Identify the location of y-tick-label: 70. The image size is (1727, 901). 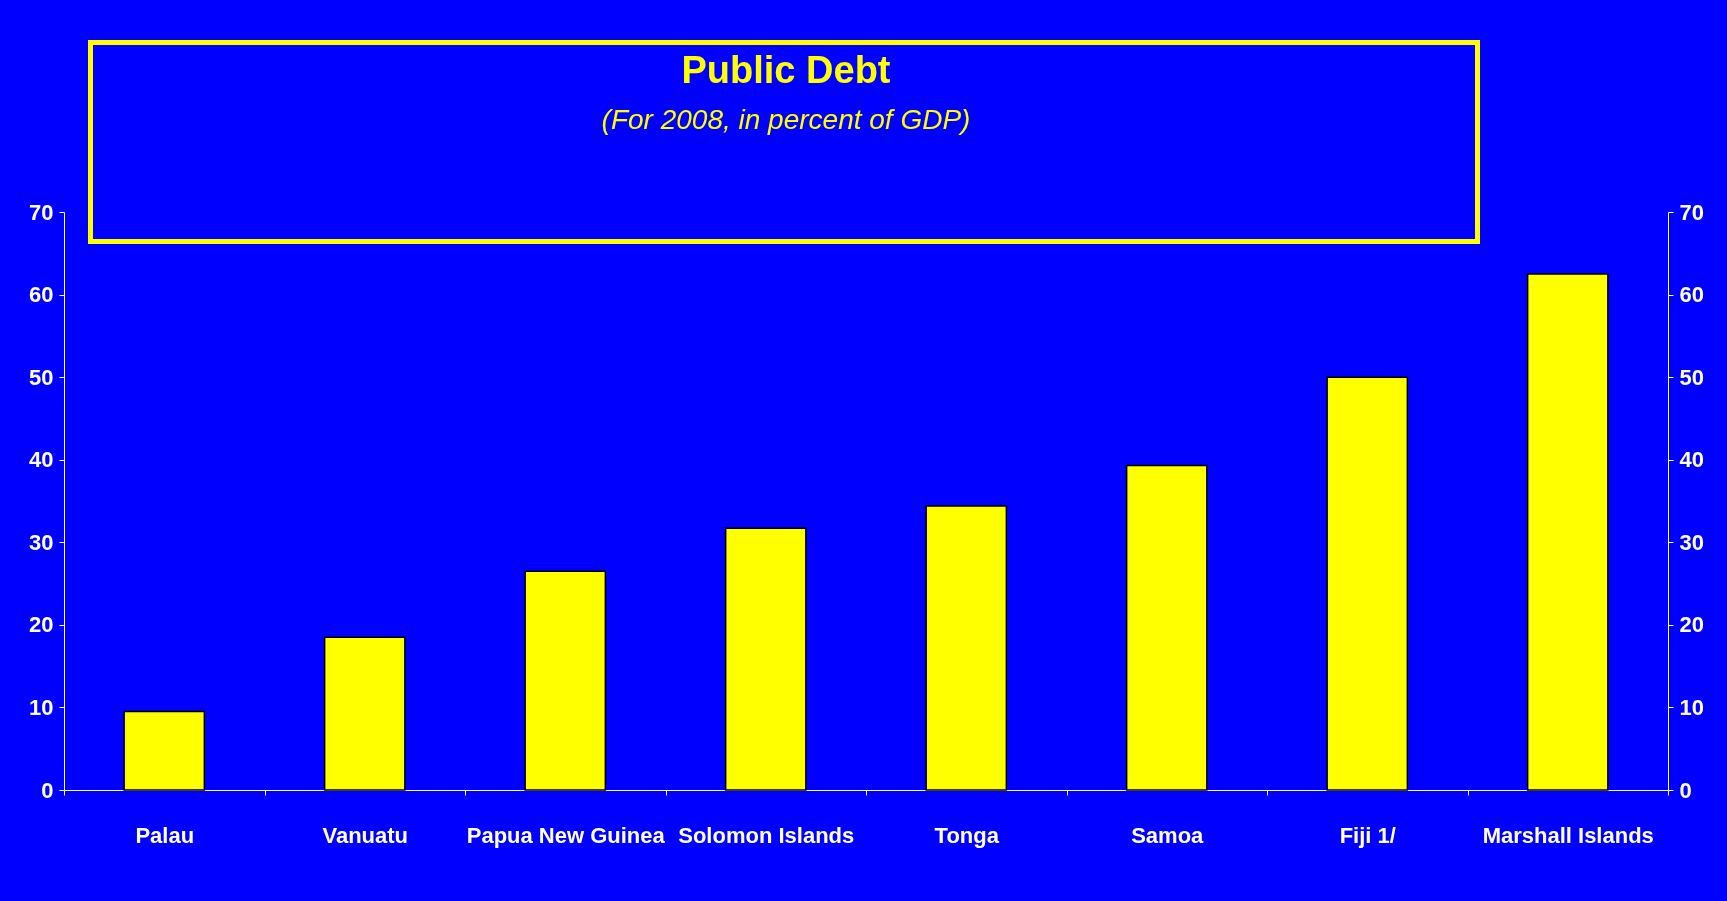
(41, 212).